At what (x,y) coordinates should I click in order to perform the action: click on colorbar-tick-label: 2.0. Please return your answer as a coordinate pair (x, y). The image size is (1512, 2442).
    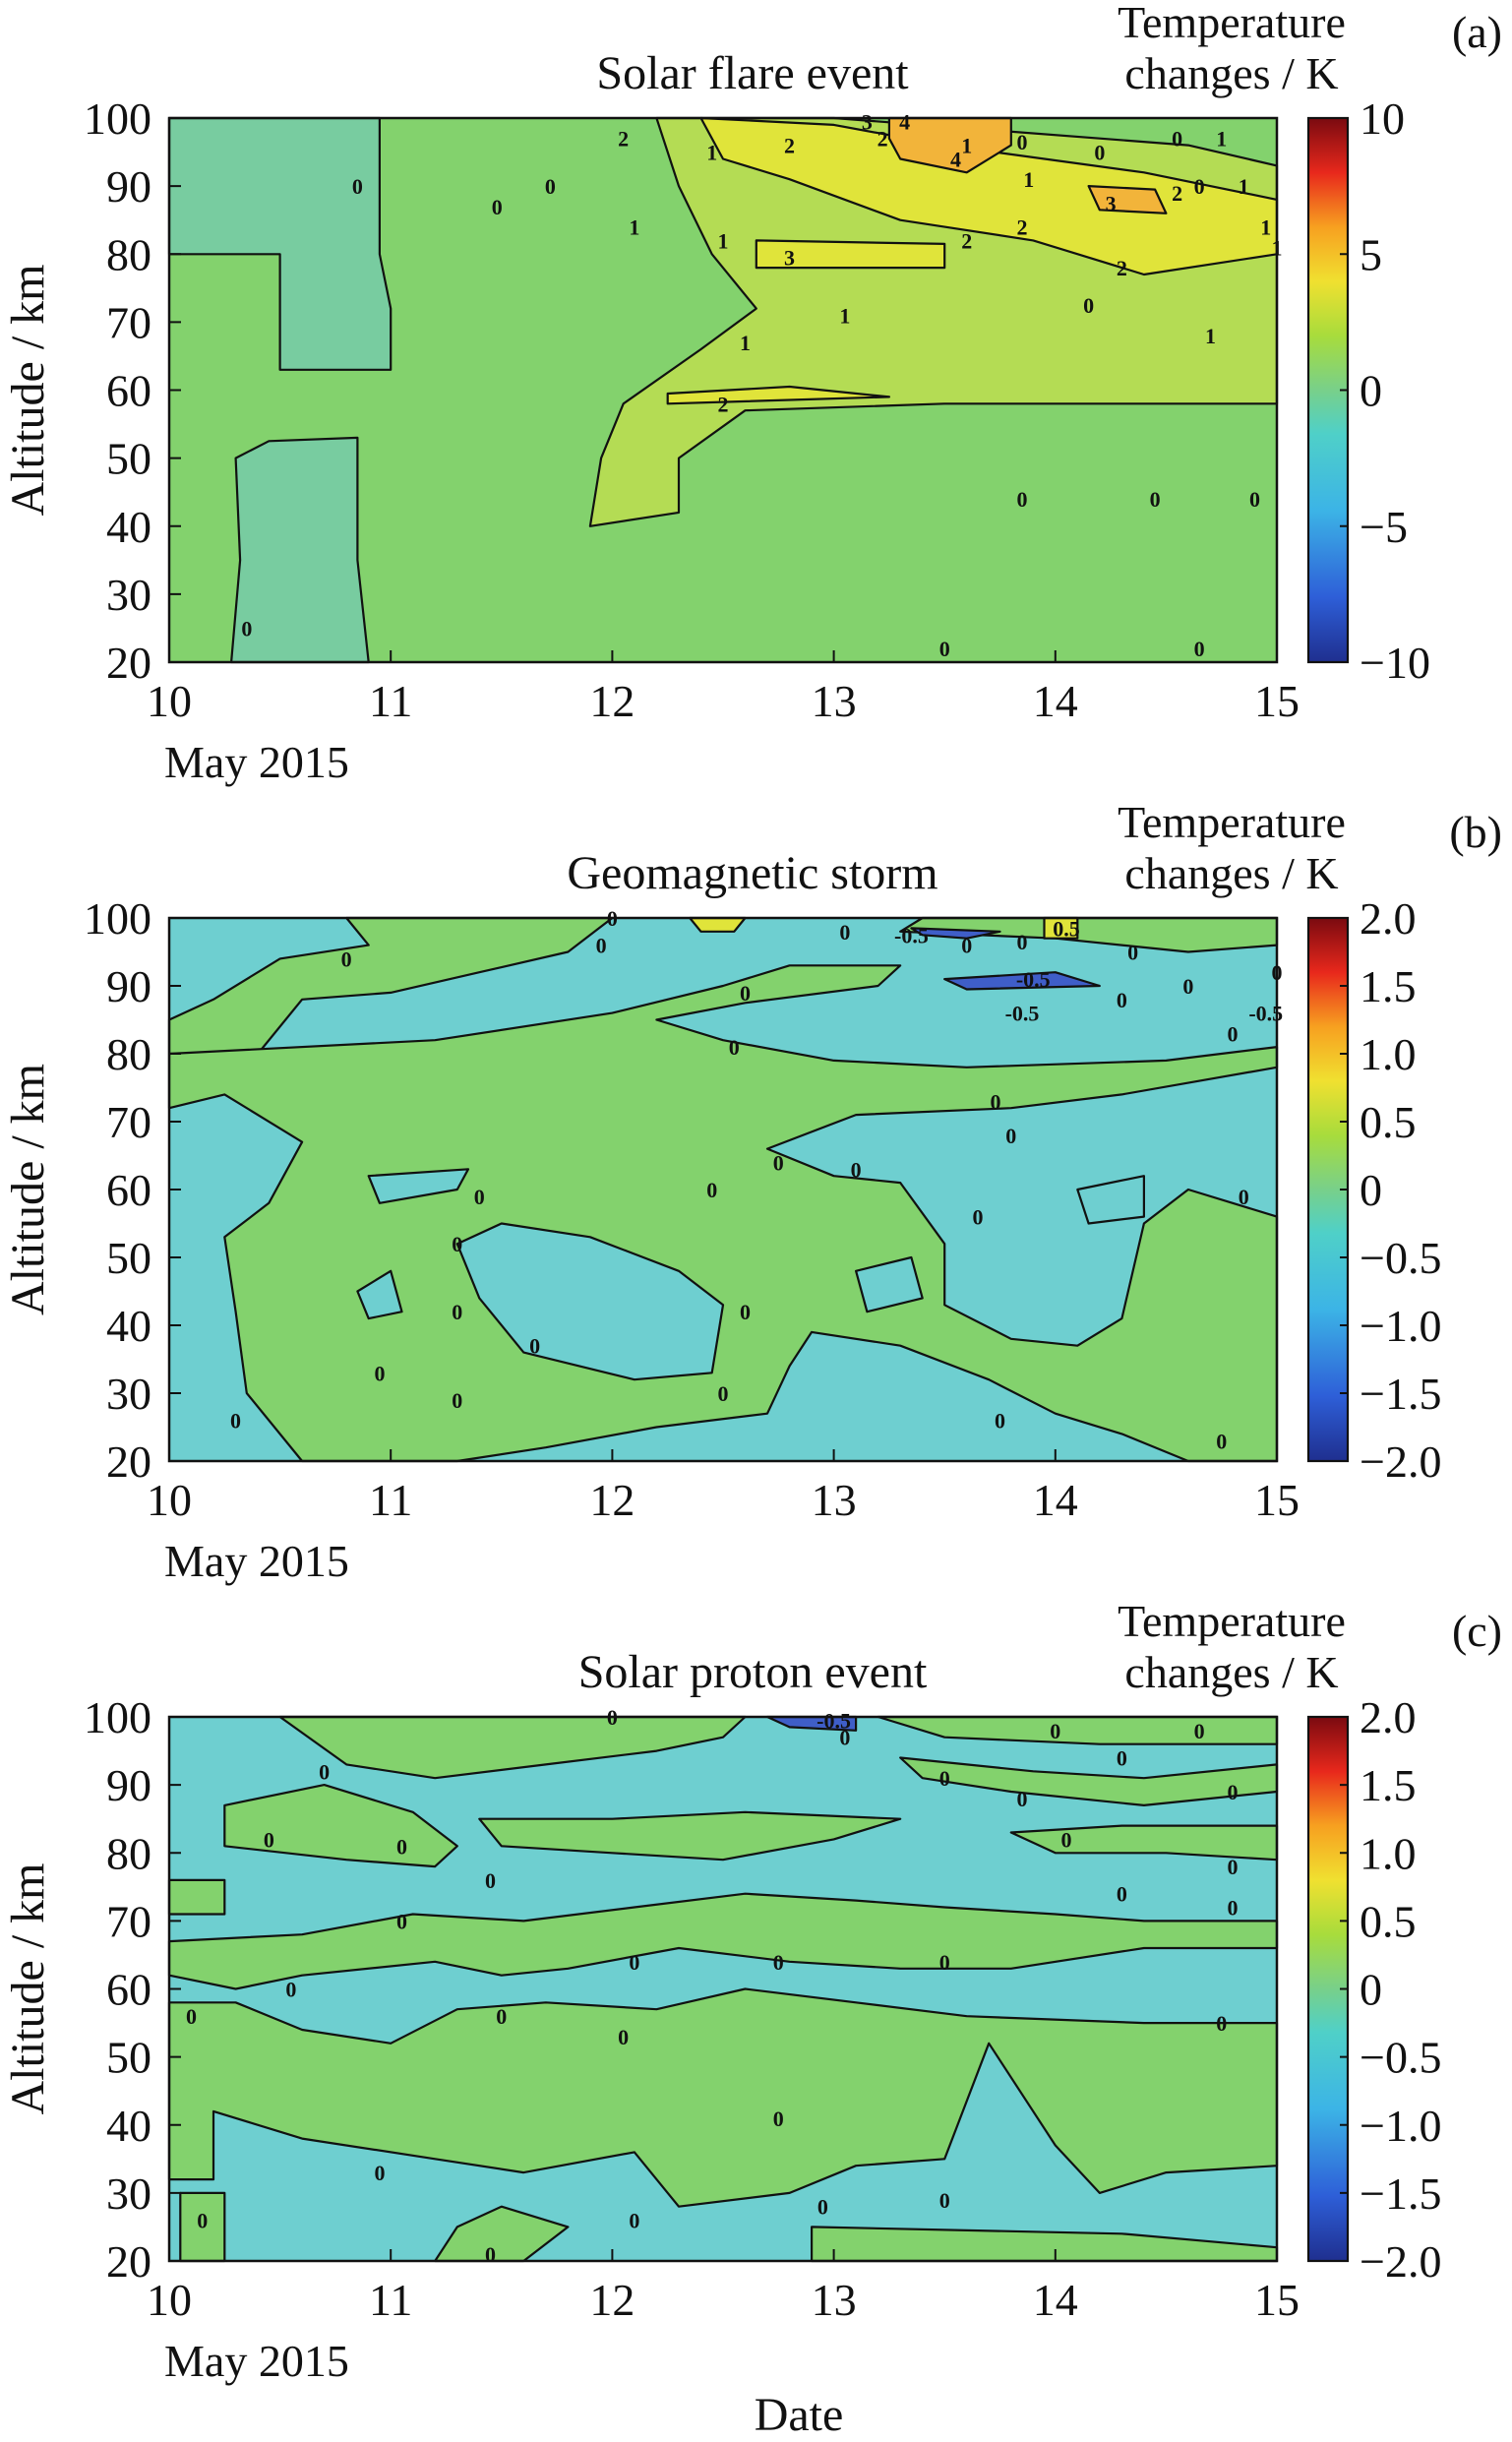
    Looking at the image, I should click on (1389, 918).